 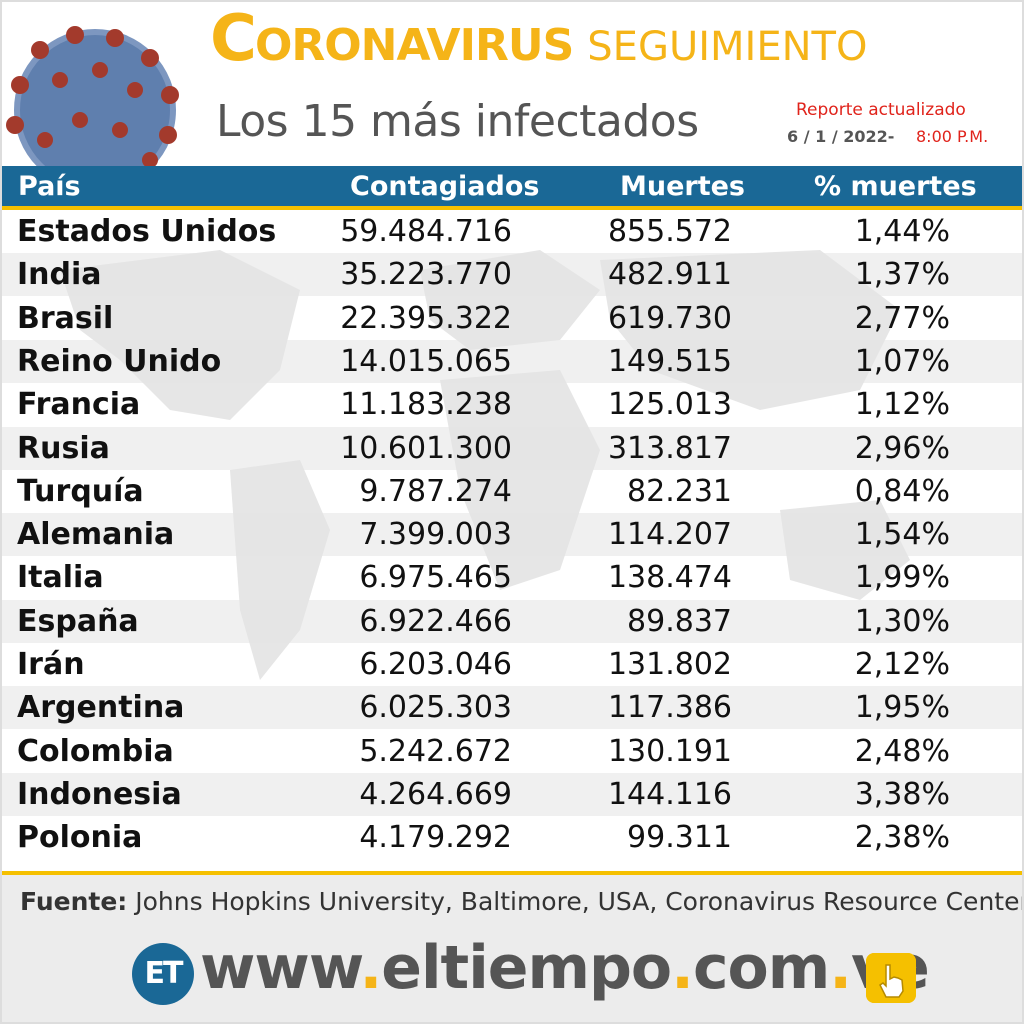 What do you see at coordinates (147, 231) in the screenshot?
I see `cell-country: Estados Unidos` at bounding box center [147, 231].